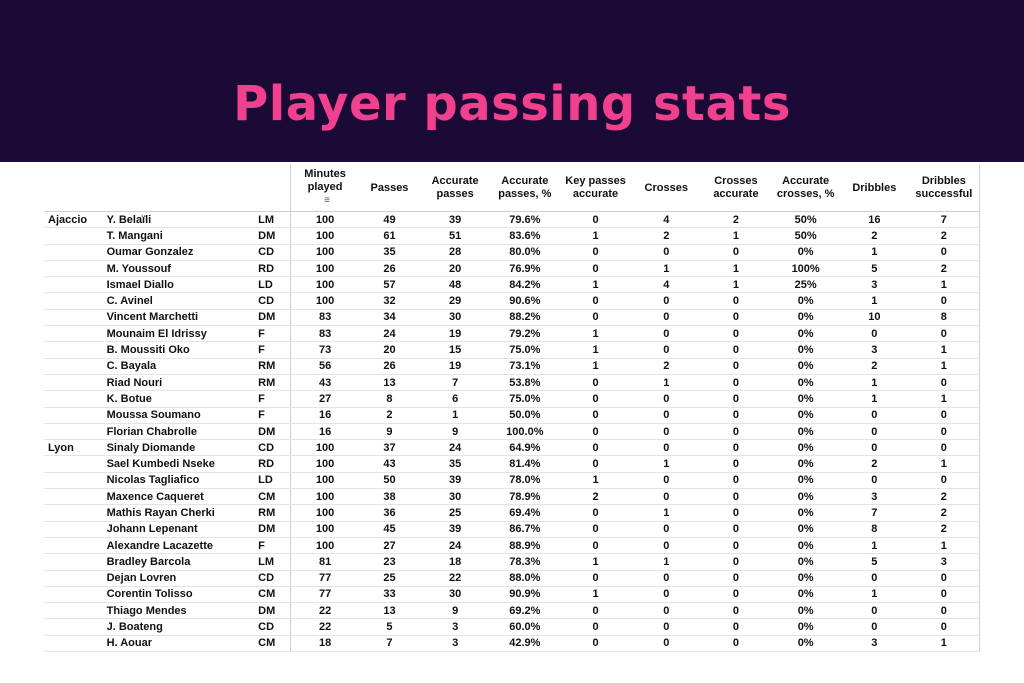  Describe the element at coordinates (389, 464) in the screenshot. I see `stat-cell: 43` at that location.